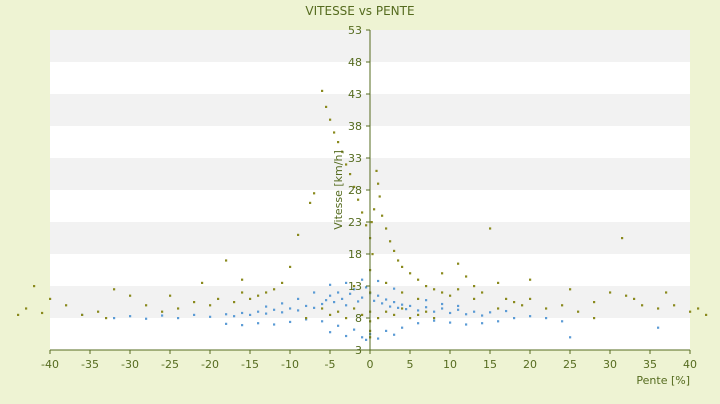 The image size is (720, 404). Describe the element at coordinates (355, 222) in the screenshot. I see `y-tick-label: 23` at that location.